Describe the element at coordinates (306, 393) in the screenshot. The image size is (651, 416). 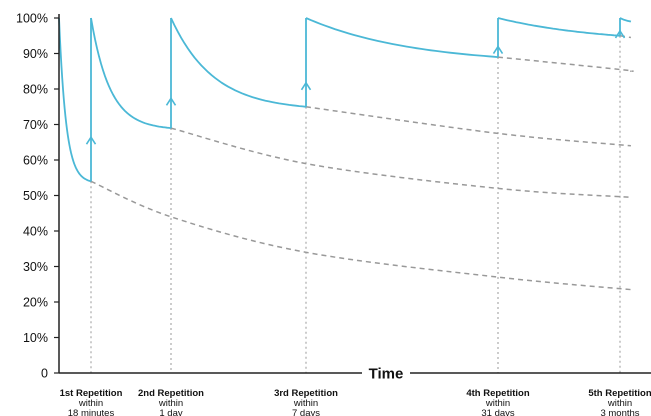
I see `category-title-3: 3rd Repetition` at that location.